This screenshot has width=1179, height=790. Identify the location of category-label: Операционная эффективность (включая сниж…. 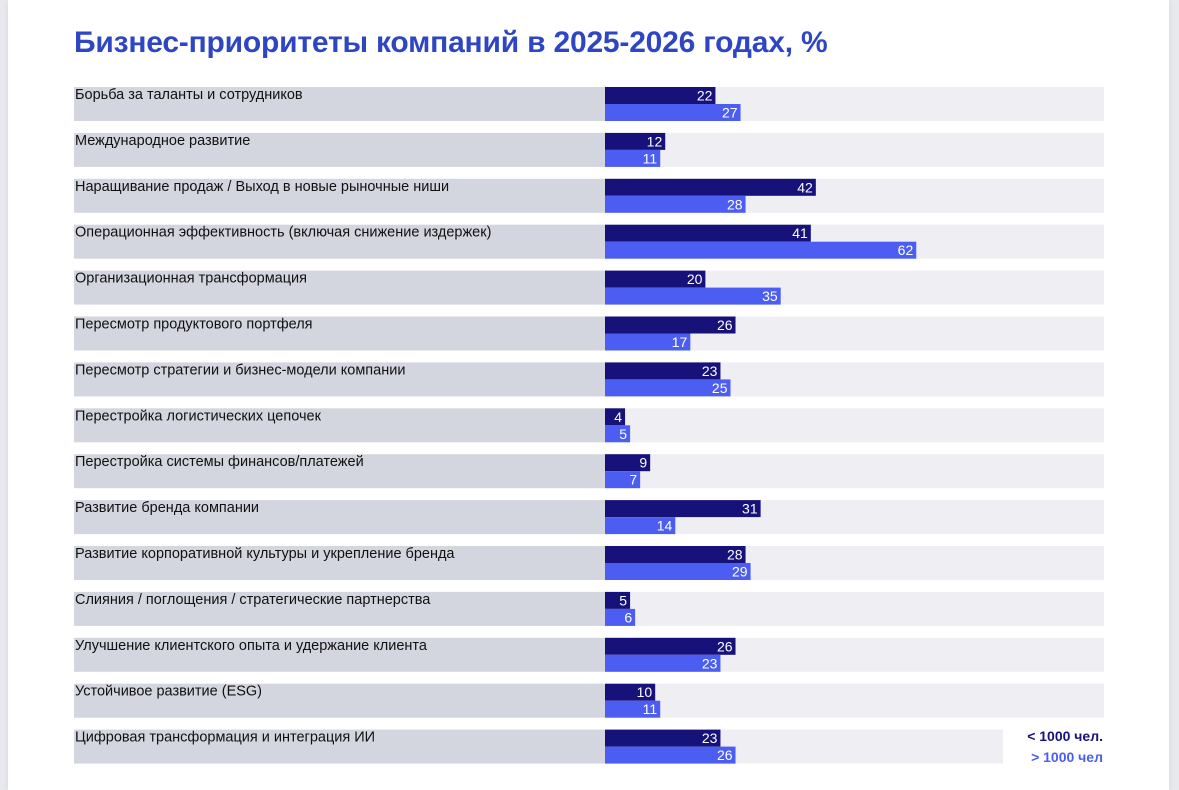
(283, 233).